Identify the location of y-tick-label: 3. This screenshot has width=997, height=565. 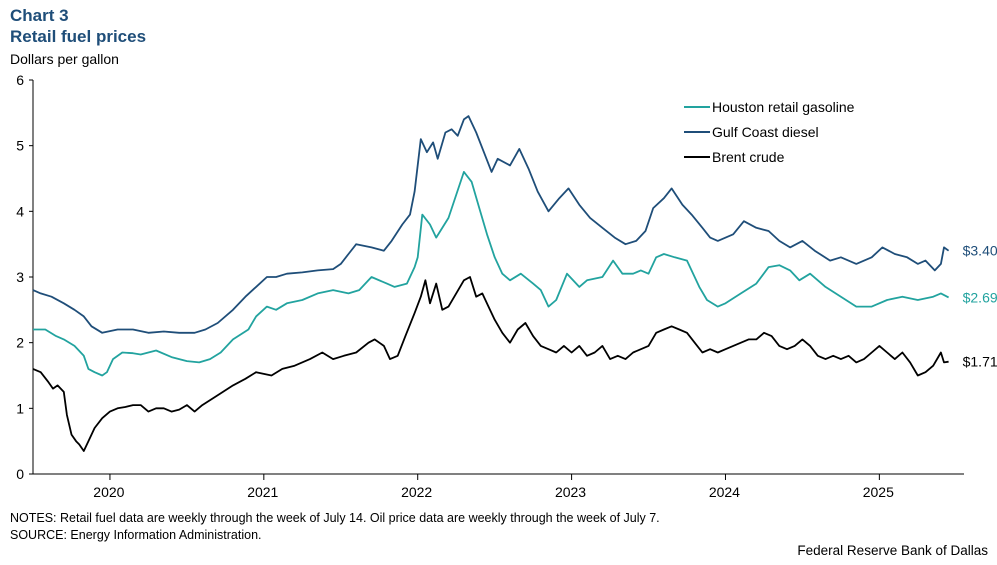
(20, 277).